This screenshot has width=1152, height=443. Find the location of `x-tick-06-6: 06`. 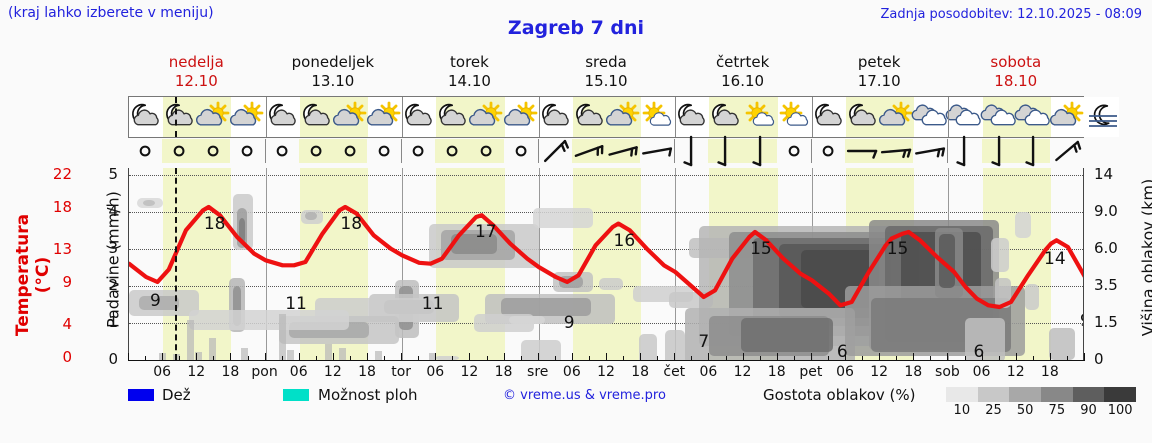

x-tick-06-6: 06 is located at coordinates (981, 372).